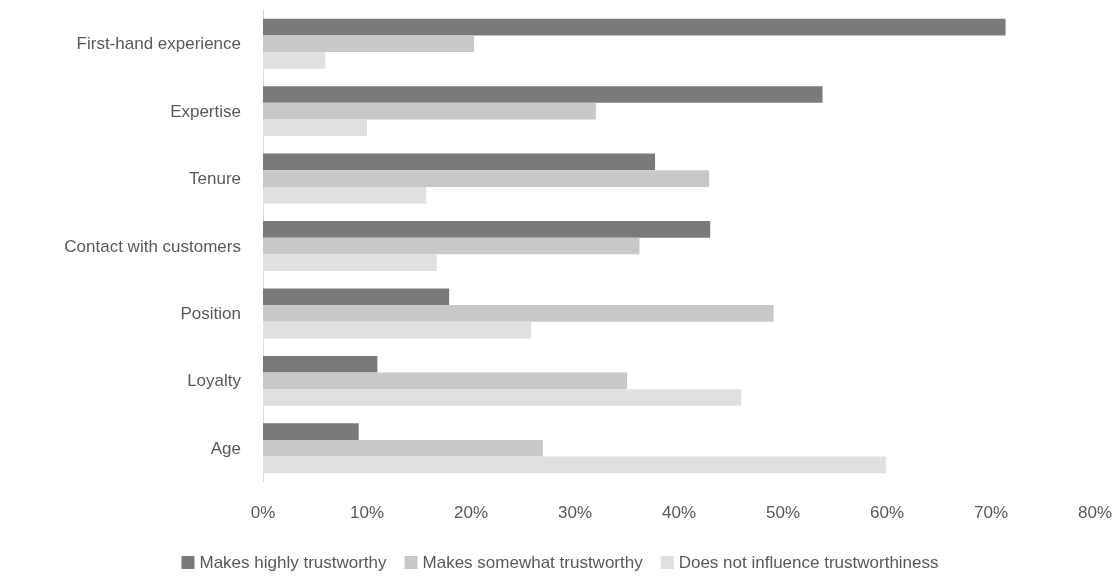  What do you see at coordinates (808, 562) in the screenshot?
I see `legend-label: Does not influence trustworthiness` at bounding box center [808, 562].